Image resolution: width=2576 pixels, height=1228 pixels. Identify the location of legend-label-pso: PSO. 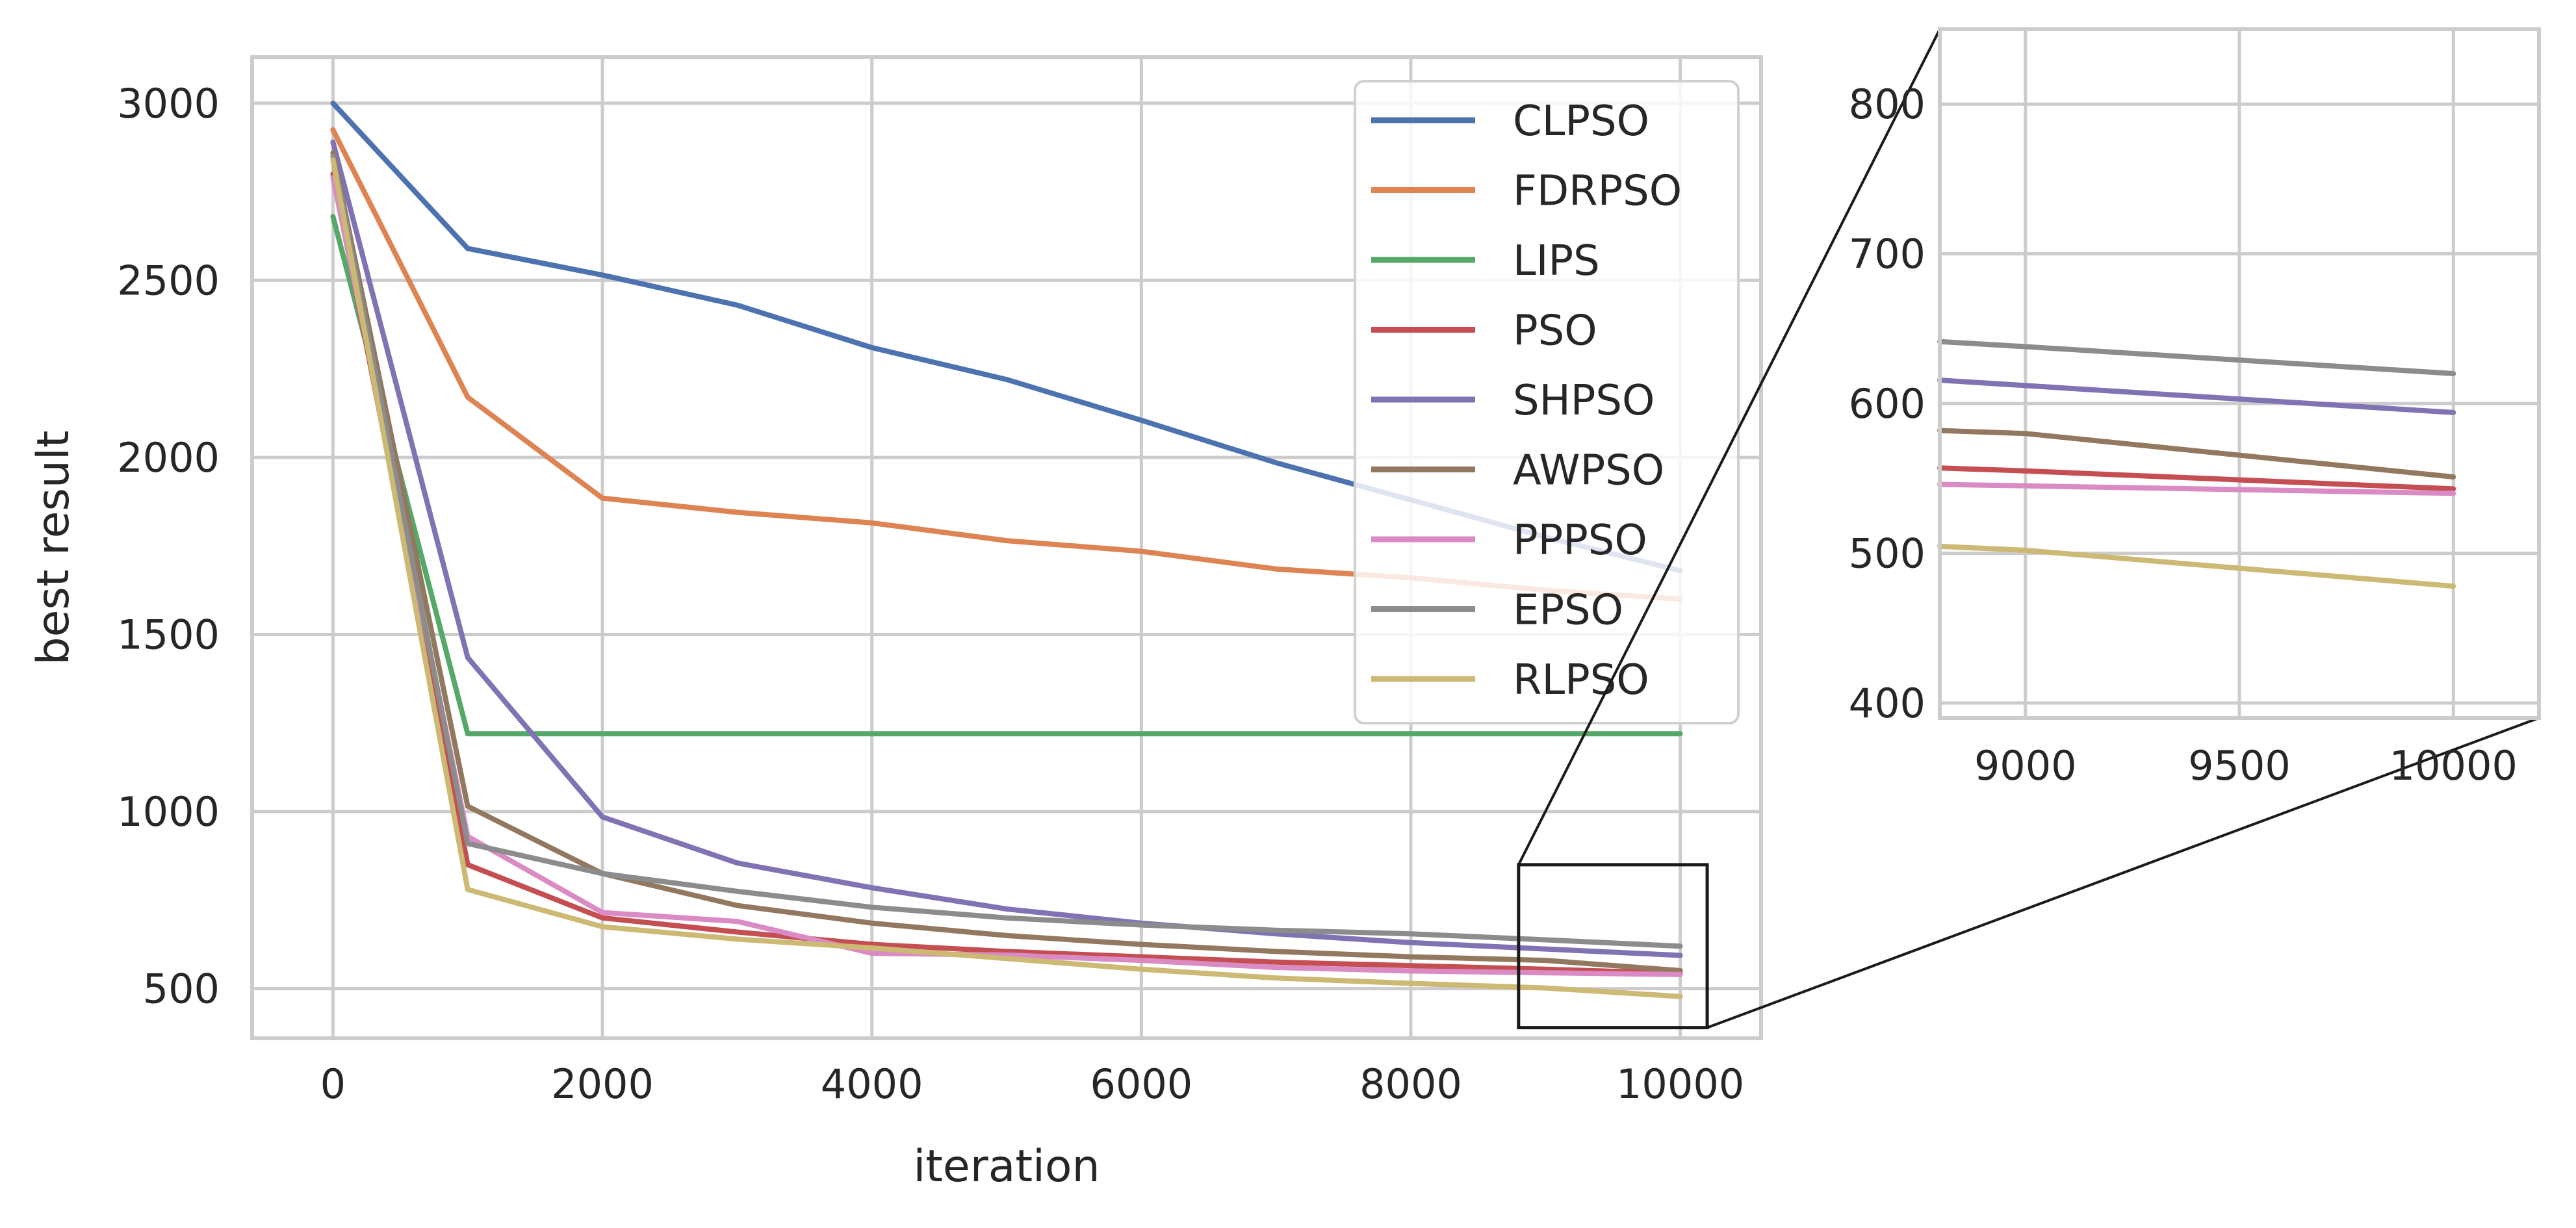
(1555, 331).